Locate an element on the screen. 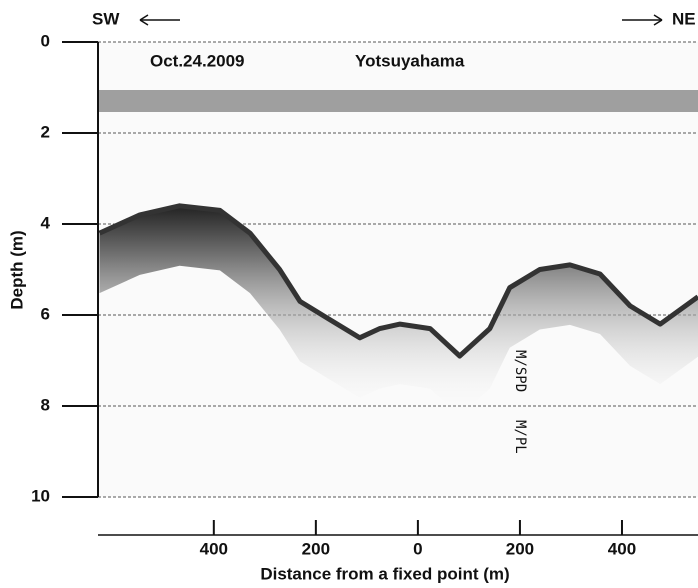 Image resolution: width=698 pixels, height=588 pixels. right-label: NE is located at coordinates (684, 18).